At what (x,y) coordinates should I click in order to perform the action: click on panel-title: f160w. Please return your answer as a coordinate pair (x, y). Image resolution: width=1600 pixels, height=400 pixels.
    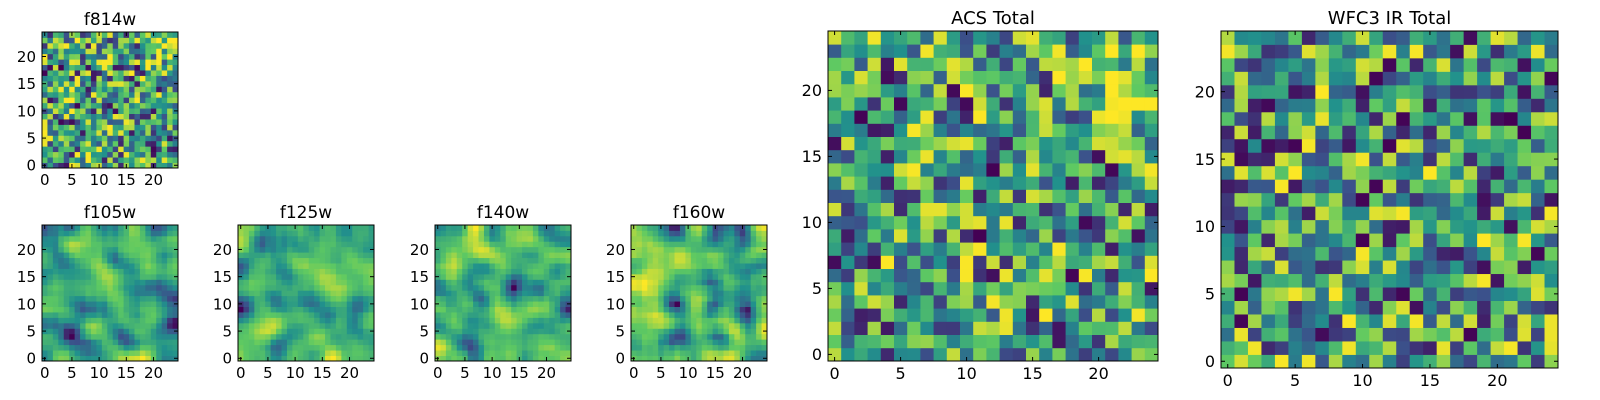
    Looking at the image, I should click on (699, 213).